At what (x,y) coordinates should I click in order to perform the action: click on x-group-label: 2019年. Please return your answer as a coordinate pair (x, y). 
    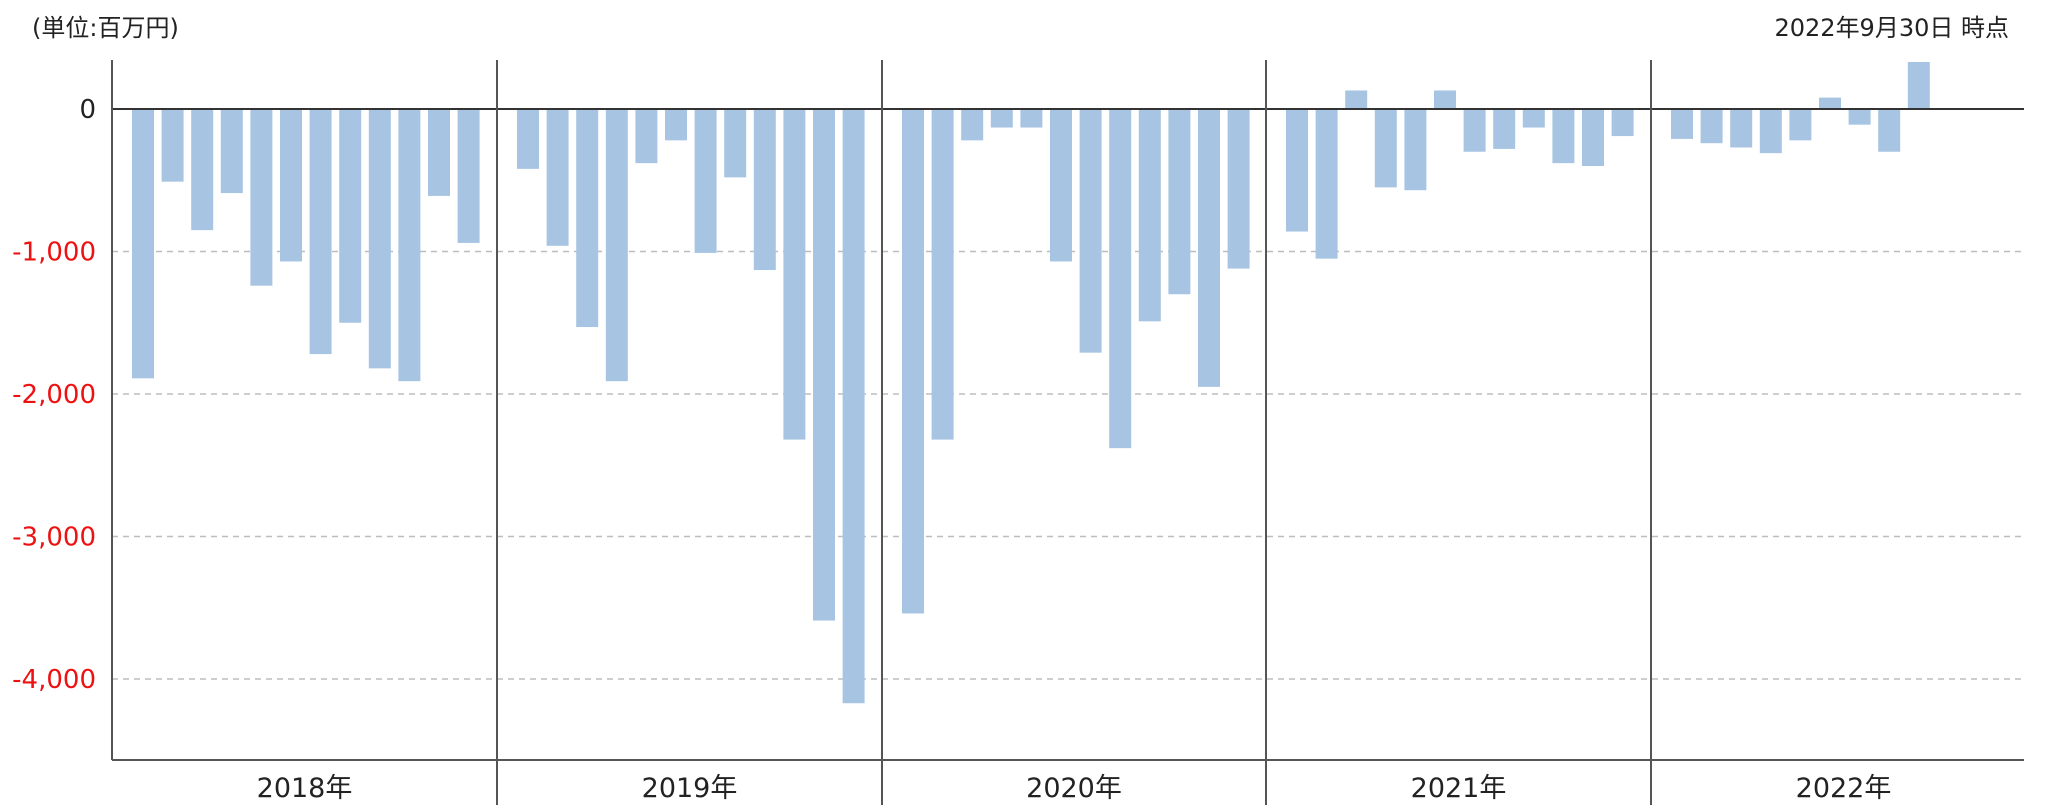
    Looking at the image, I should click on (690, 788).